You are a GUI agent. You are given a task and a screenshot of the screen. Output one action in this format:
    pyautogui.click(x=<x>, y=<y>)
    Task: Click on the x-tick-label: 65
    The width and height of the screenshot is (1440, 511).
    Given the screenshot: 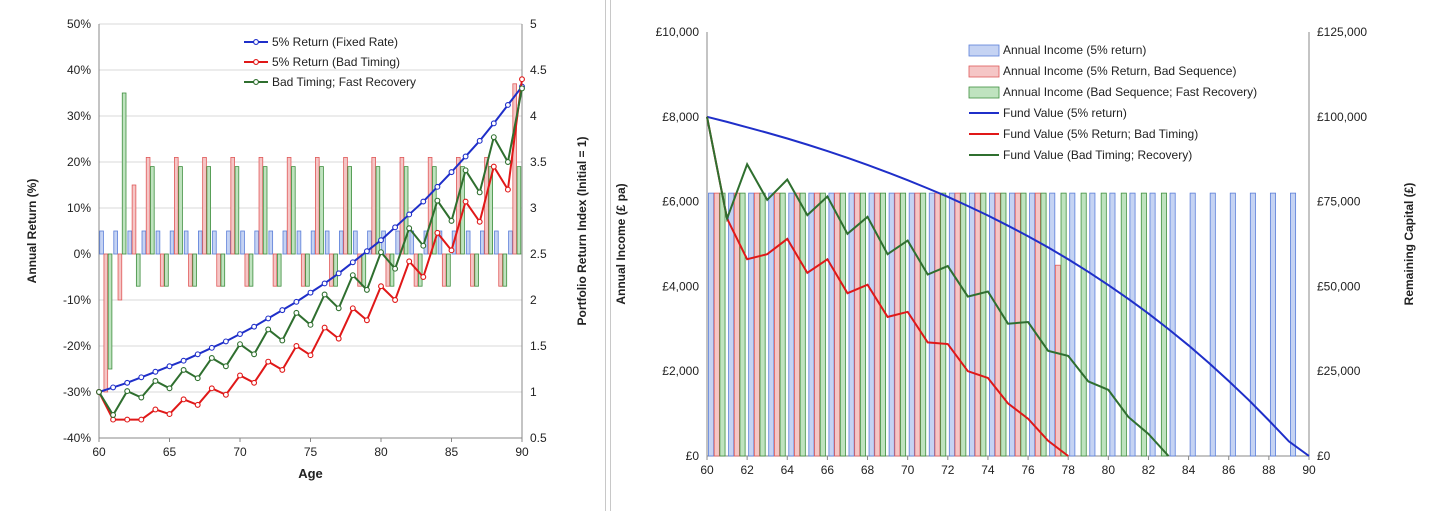 What is the action you would take?
    pyautogui.click(x=170, y=452)
    